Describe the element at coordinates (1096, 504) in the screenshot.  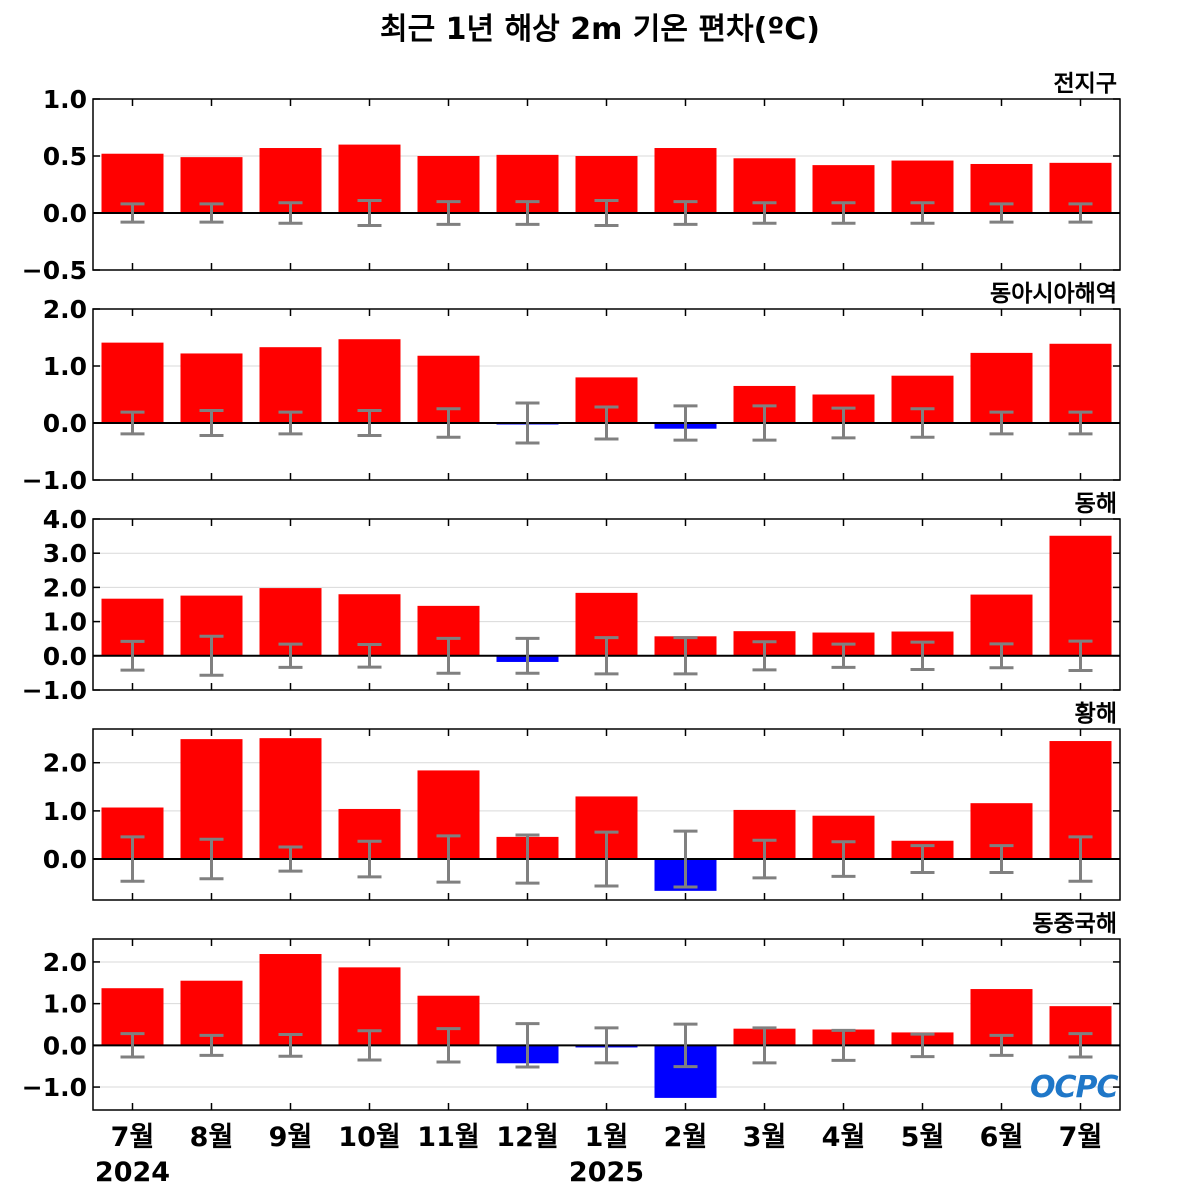
I see `panel-title: 동해` at that location.